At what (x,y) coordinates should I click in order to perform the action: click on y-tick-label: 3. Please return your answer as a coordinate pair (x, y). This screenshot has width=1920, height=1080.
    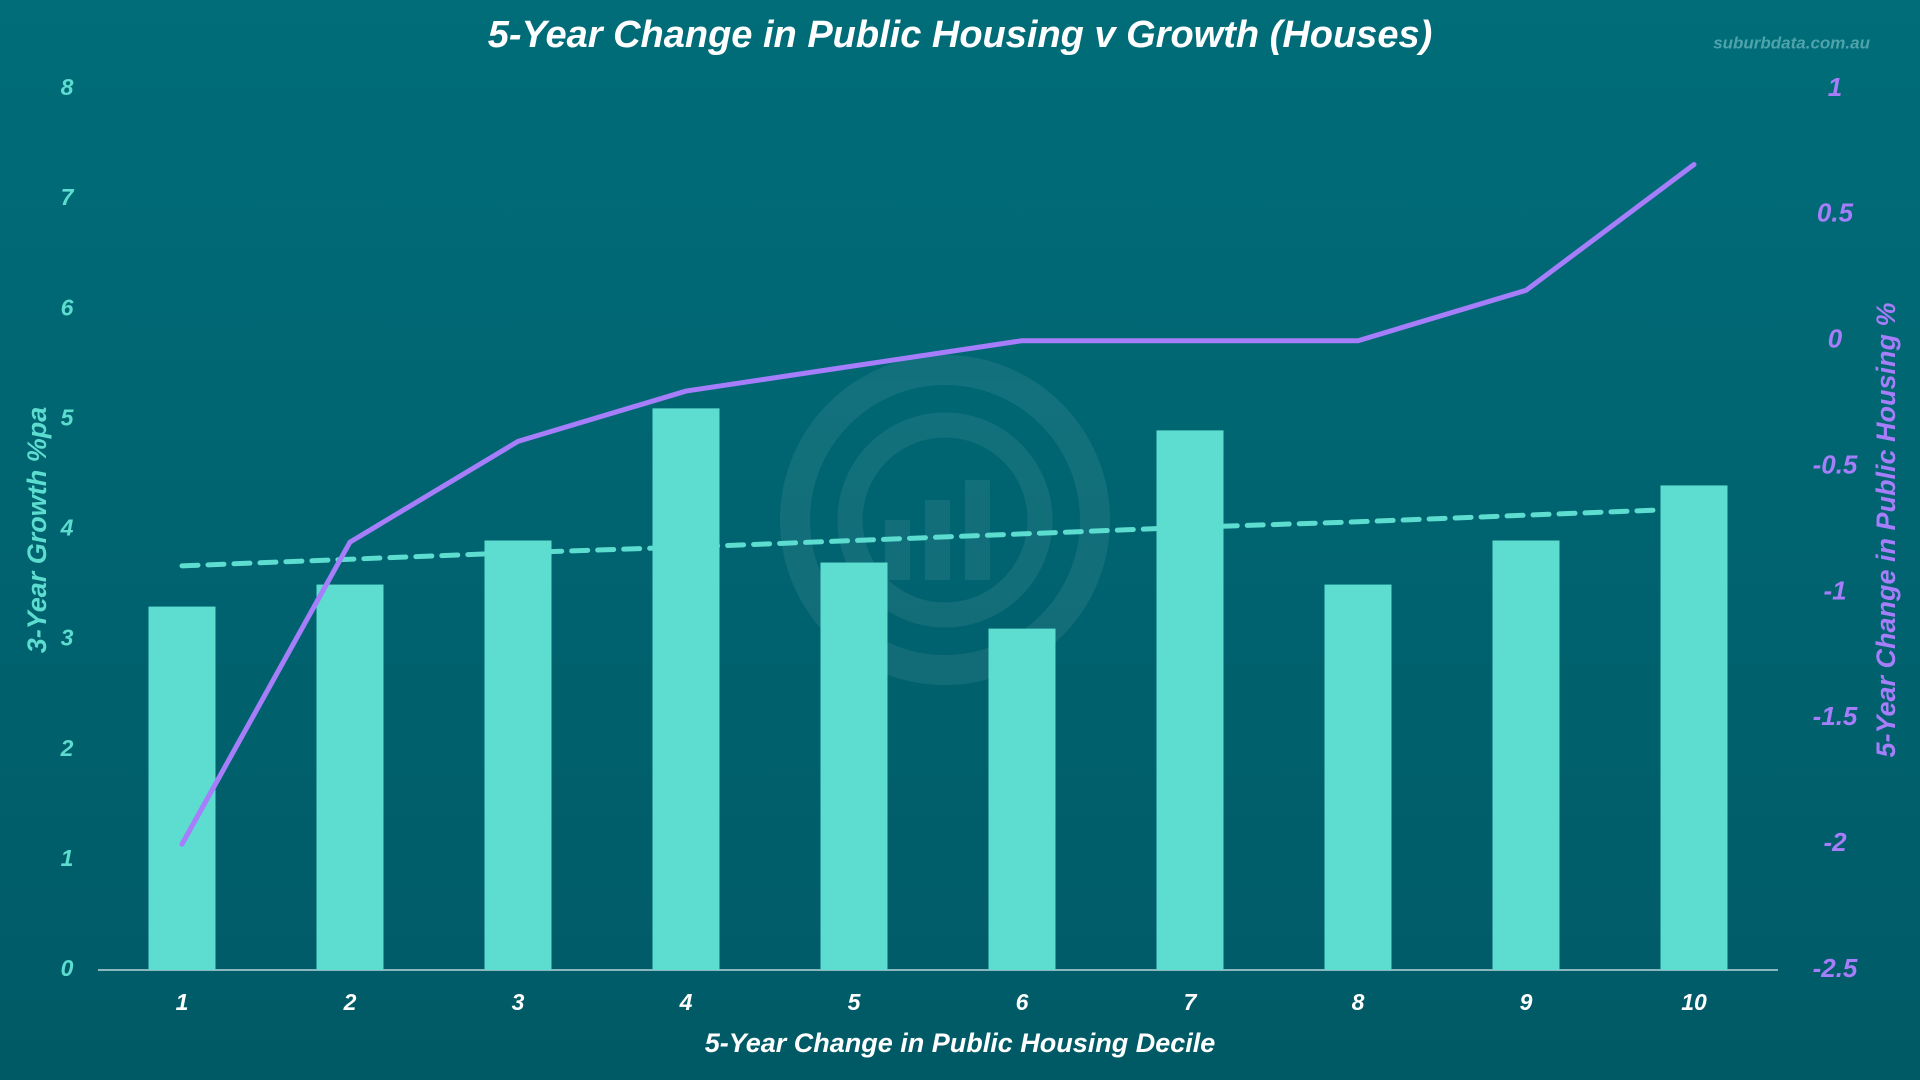
    Looking at the image, I should click on (67, 638).